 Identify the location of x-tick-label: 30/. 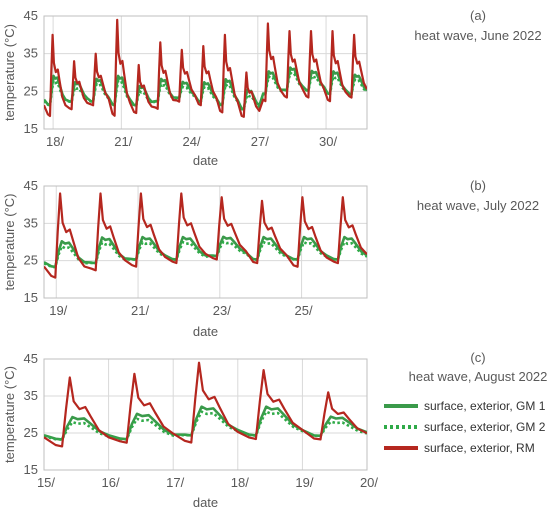
(328, 141).